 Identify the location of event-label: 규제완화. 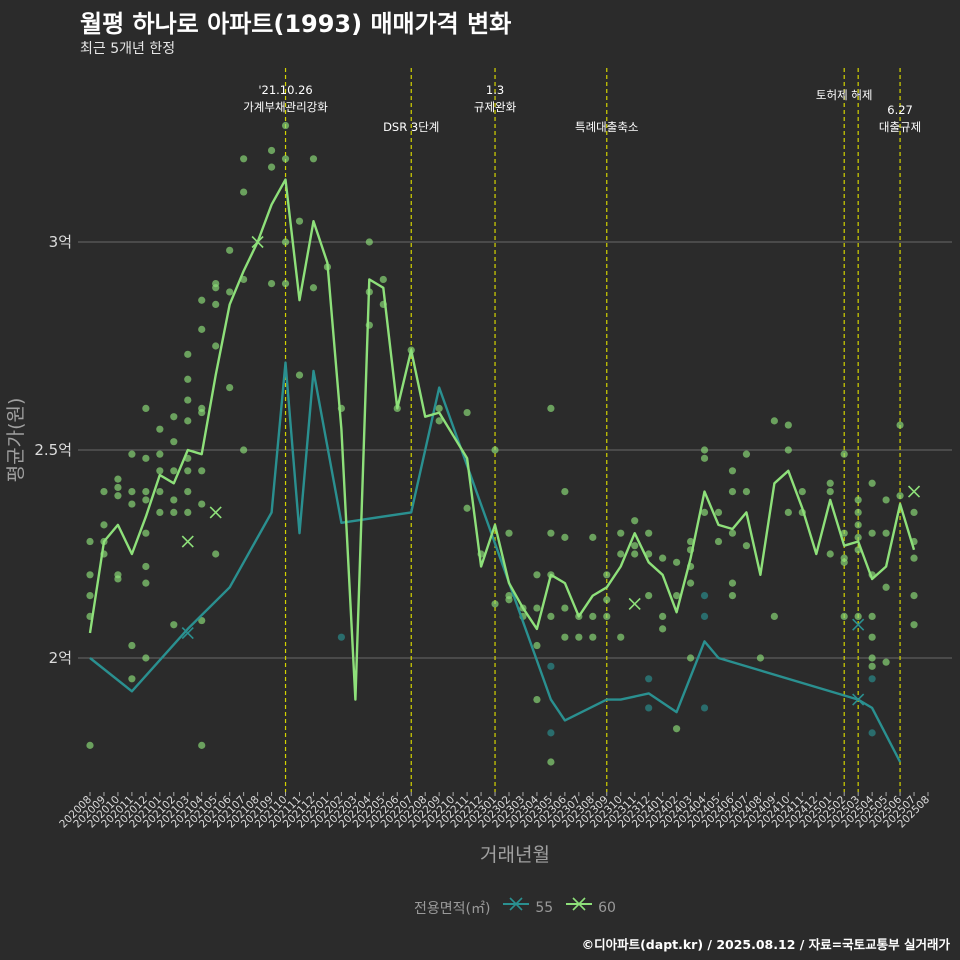
(495, 107).